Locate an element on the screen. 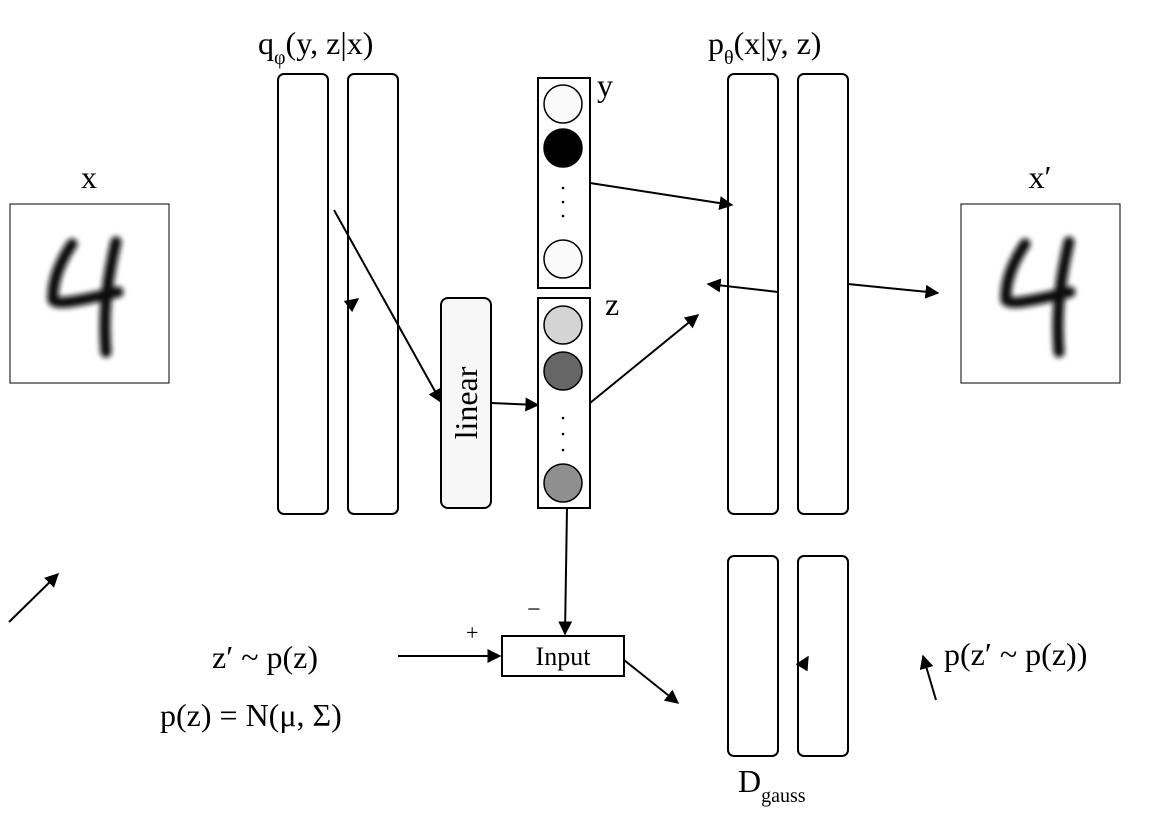  reconstructed-image is located at coordinates (1040, 293).